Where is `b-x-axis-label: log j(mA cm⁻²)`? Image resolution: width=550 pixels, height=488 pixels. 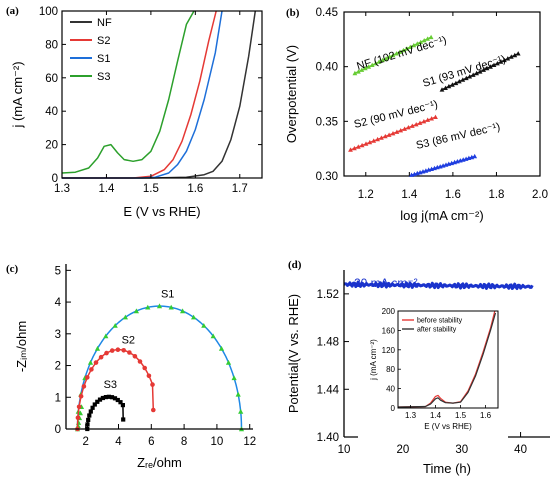 b-x-axis-label: log j(mA cm⁻²) is located at coordinates (441, 215).